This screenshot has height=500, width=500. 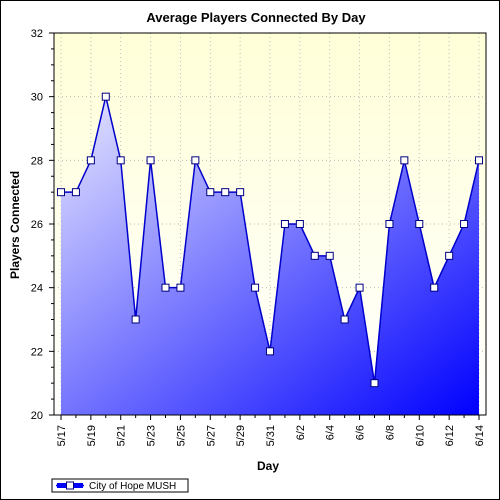 What do you see at coordinates (268, 466) in the screenshot?
I see `x-axis-label: Day` at bounding box center [268, 466].